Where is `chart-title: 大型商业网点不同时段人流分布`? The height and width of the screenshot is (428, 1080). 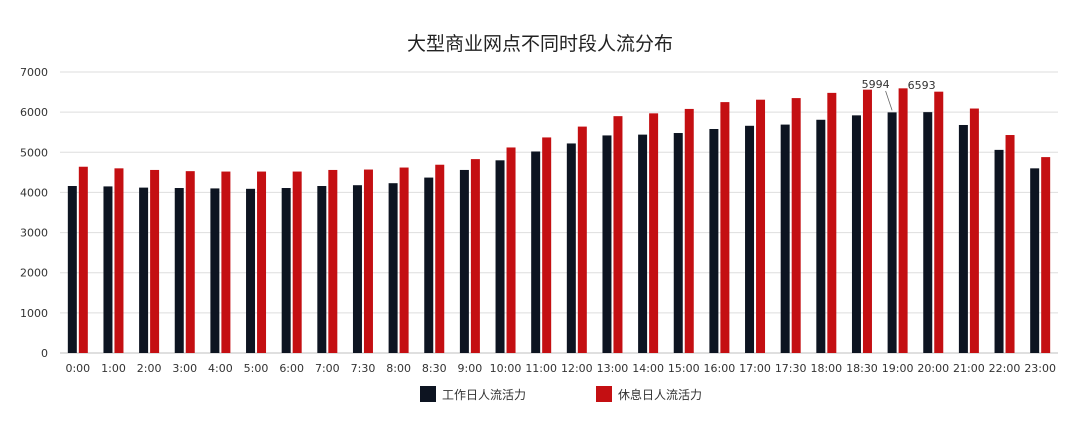
chart-title: 大型商业网点不同时段人流分布 is located at coordinates (540, 44).